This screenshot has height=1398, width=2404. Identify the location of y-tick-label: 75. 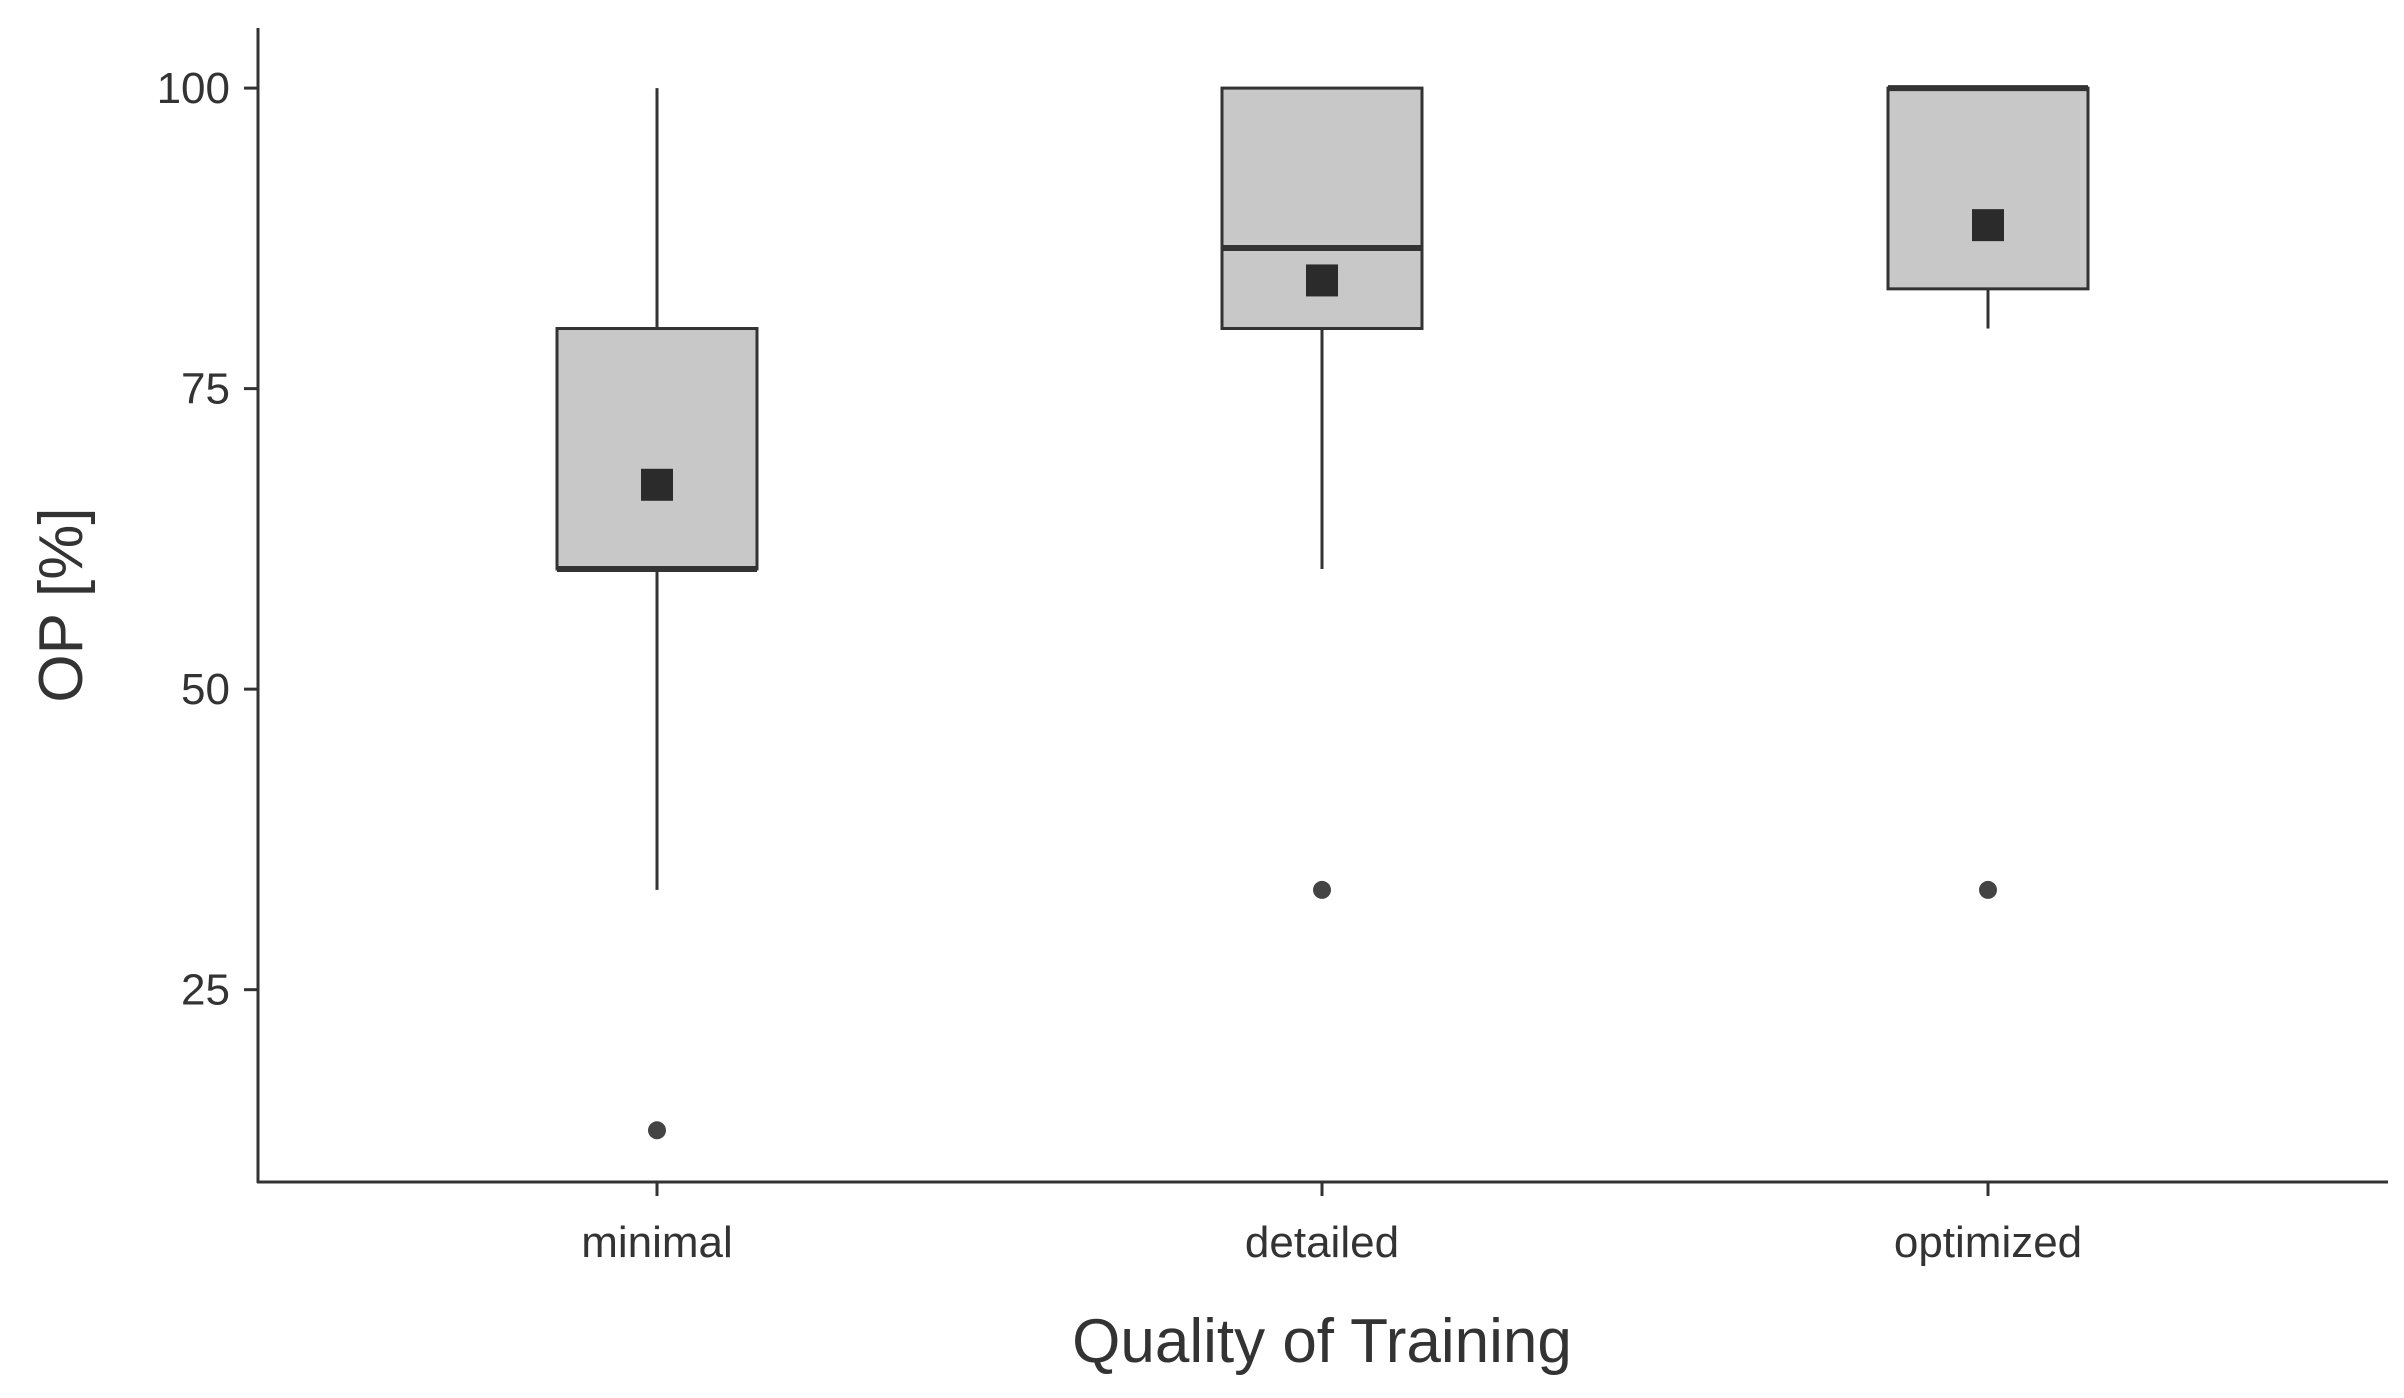
(205, 389).